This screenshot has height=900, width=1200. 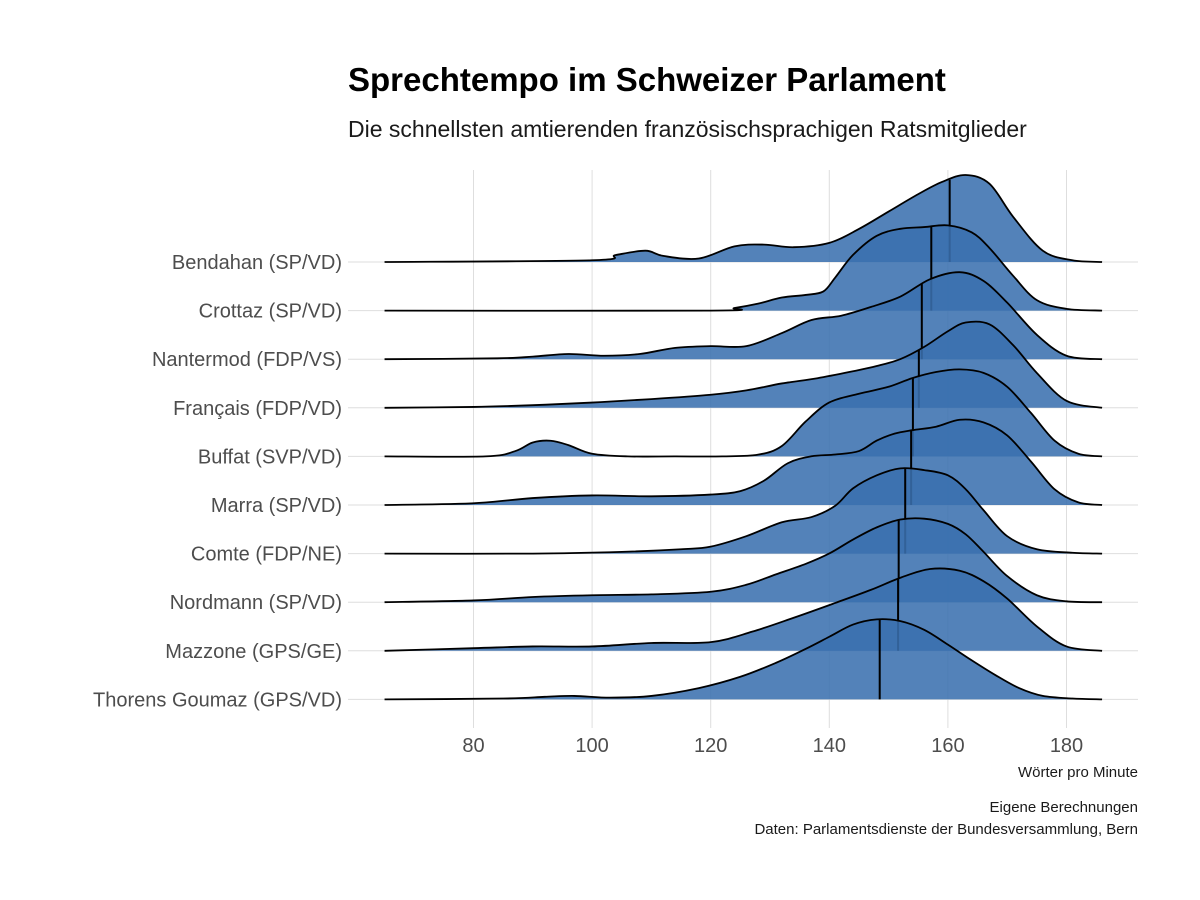 I want to click on x-tick-label: 180, so click(x=1066, y=746).